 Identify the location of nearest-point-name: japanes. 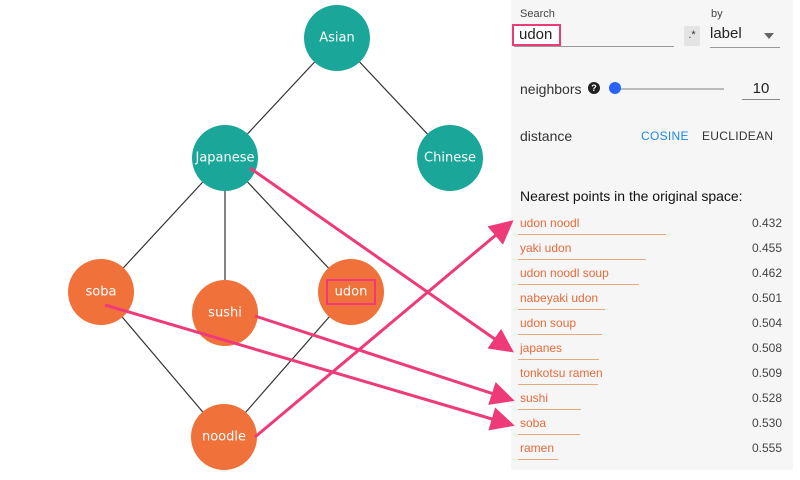
(541, 348).